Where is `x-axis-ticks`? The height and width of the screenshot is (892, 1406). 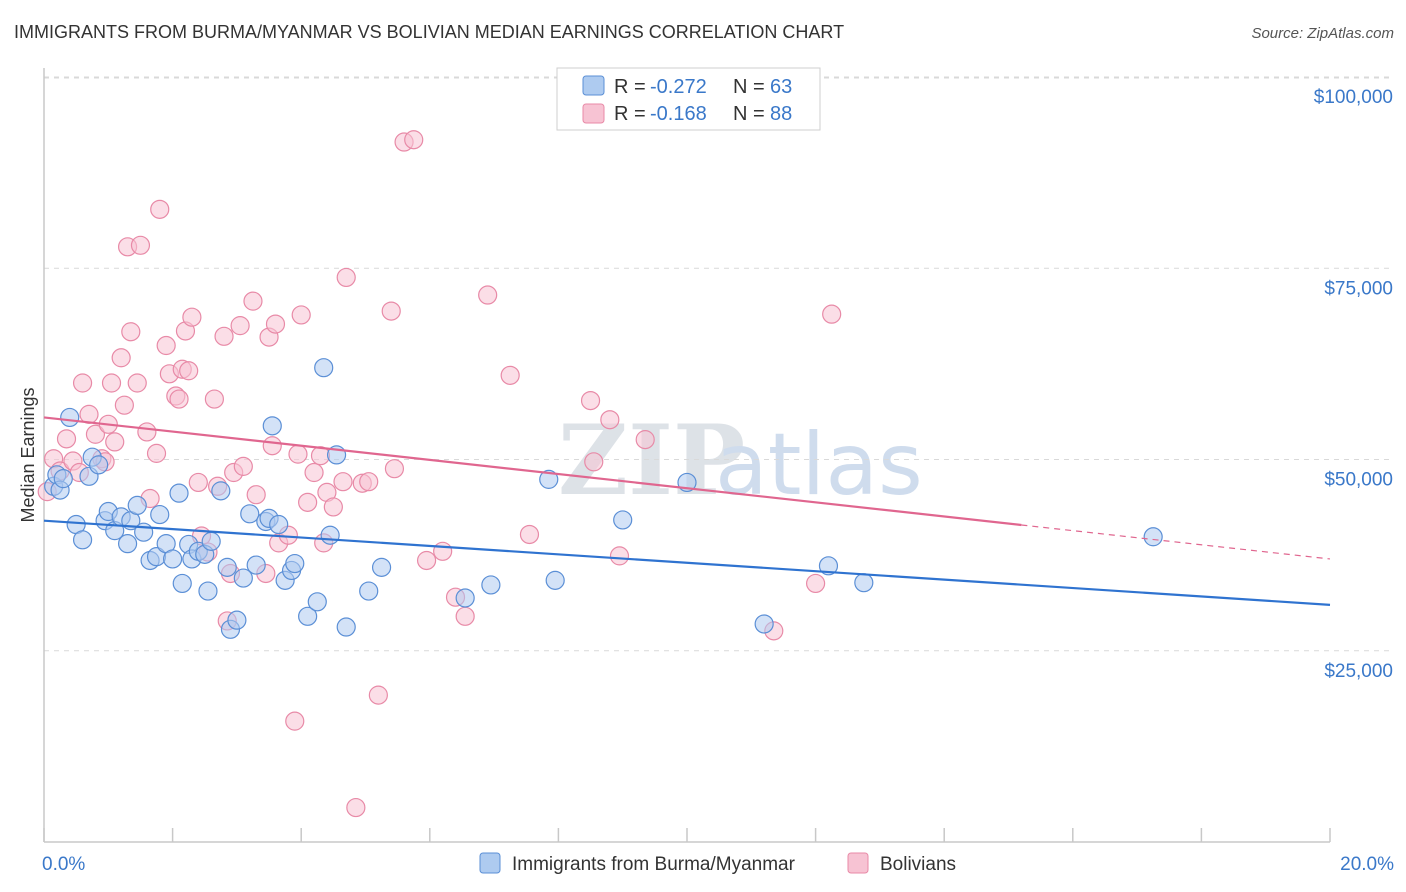 x-axis-ticks is located at coordinates (687, 835).